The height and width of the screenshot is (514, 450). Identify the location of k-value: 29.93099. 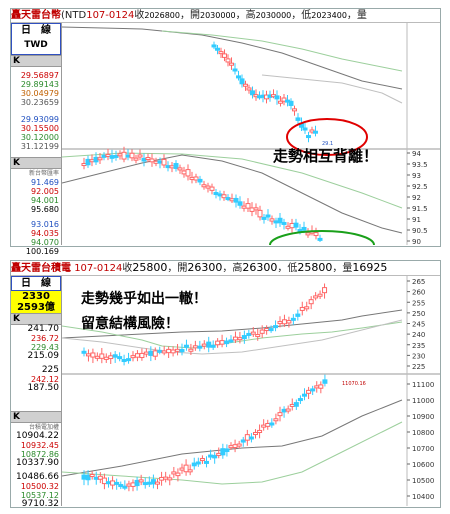
(39, 119).